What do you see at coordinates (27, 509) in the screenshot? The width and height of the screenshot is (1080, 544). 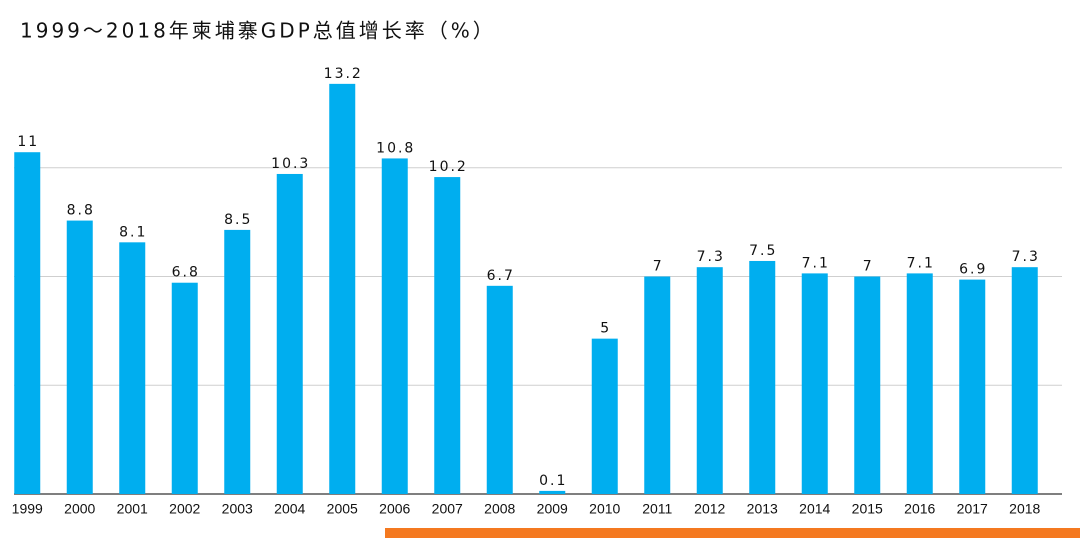 I see `x-tick-label: 1999` at bounding box center [27, 509].